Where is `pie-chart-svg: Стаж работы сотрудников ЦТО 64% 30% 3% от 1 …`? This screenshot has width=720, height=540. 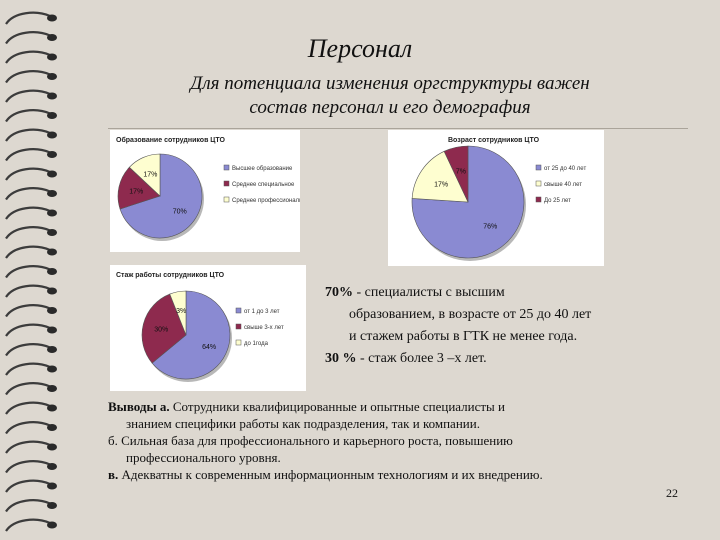
pie-chart-svg: Стаж работы сотрудников ЦТО 64% 30% 3% от 1 … is located at coordinates (200, 326).